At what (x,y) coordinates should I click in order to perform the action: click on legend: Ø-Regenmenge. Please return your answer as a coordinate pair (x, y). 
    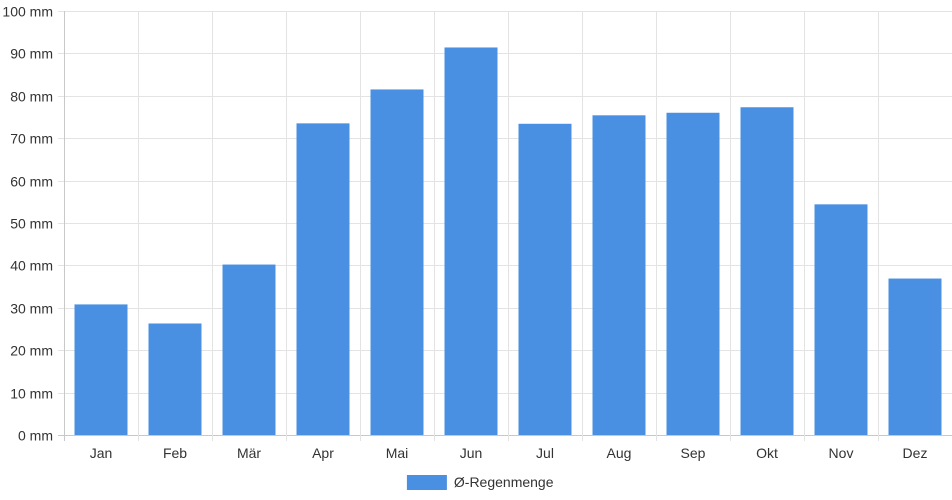
    Looking at the image, I should click on (480, 482).